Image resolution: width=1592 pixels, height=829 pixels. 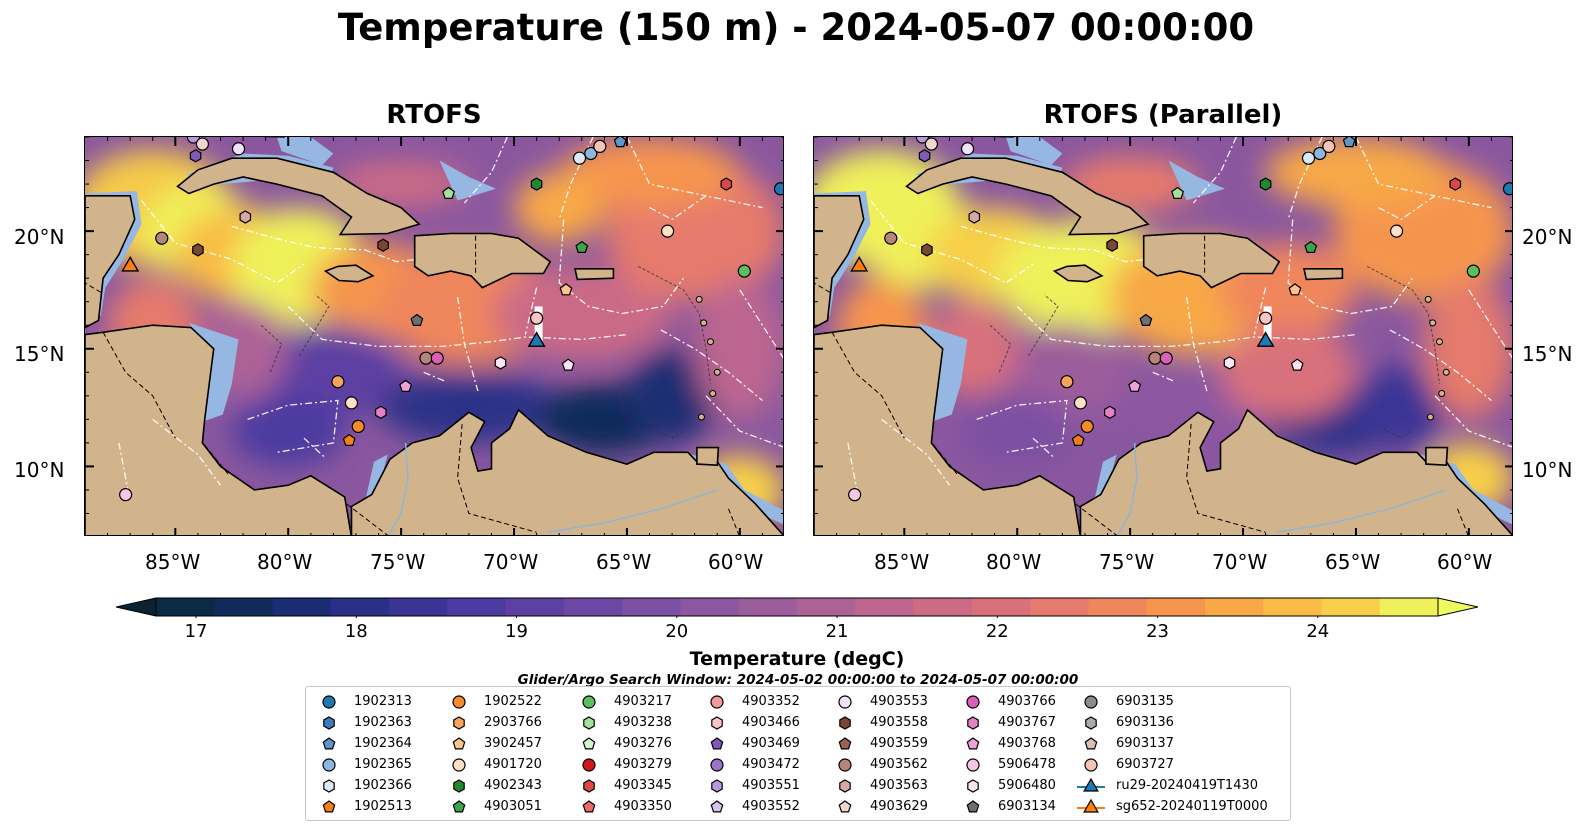 I want to click on legend-item: 4903350, so click(x=623, y=806).